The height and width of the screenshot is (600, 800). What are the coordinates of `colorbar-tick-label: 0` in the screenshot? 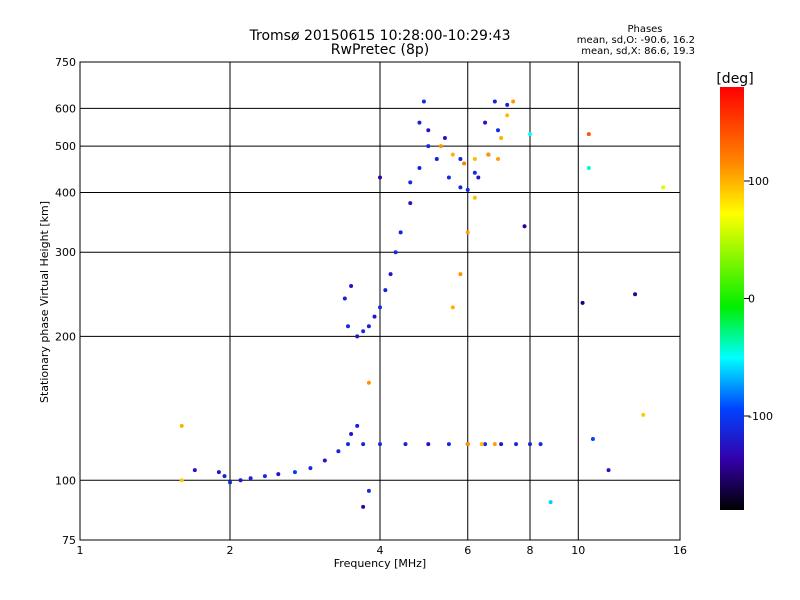 It's located at (751, 299).